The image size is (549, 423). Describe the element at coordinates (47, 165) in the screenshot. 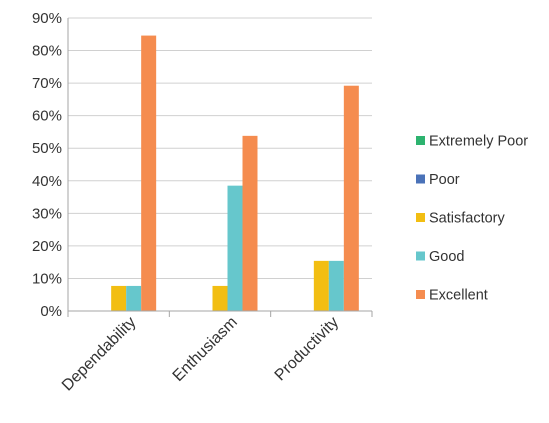

I see `y-axis-tick-labels: 0% 10% 20% 30% 40% 50% 60% 70% 80% 90%` at that location.